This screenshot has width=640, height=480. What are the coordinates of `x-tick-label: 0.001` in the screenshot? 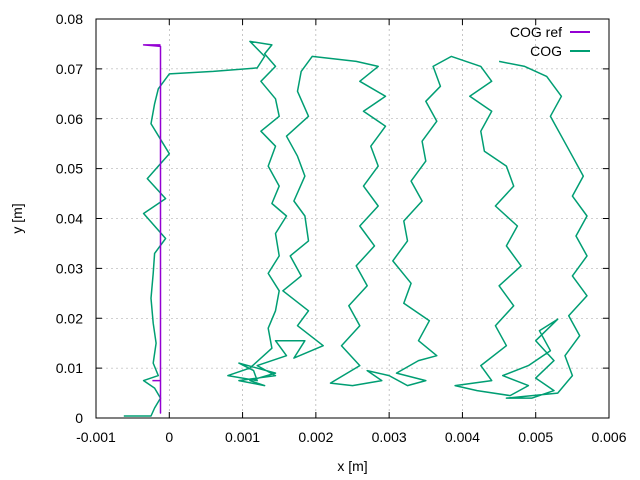 It's located at (242, 437).